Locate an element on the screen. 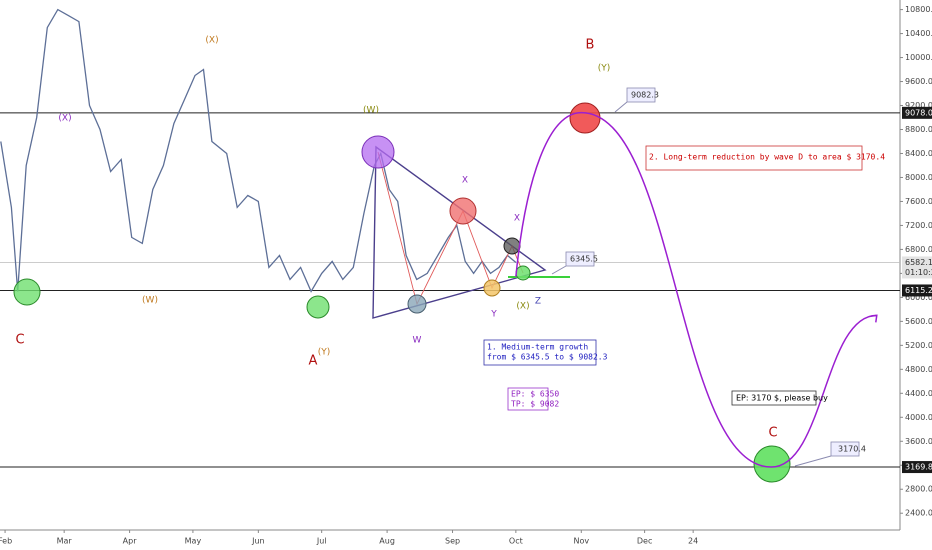 The height and width of the screenshot is (550, 932). x-tick-label: Nov is located at coordinates (581, 541).